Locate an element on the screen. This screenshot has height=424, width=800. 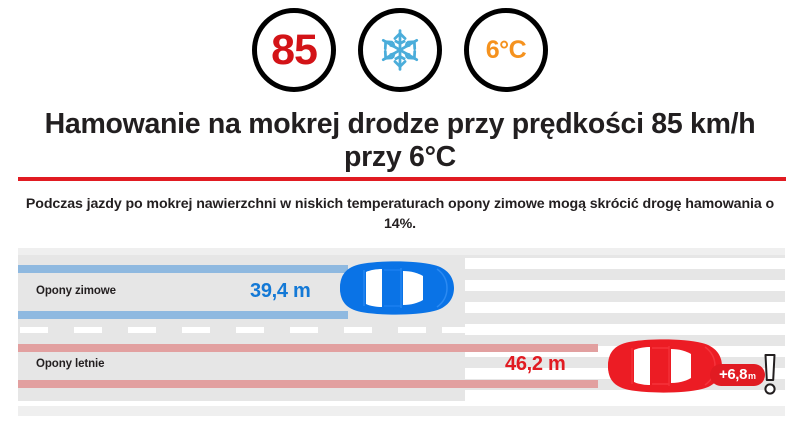
winter-car-icon is located at coordinates (397, 288).